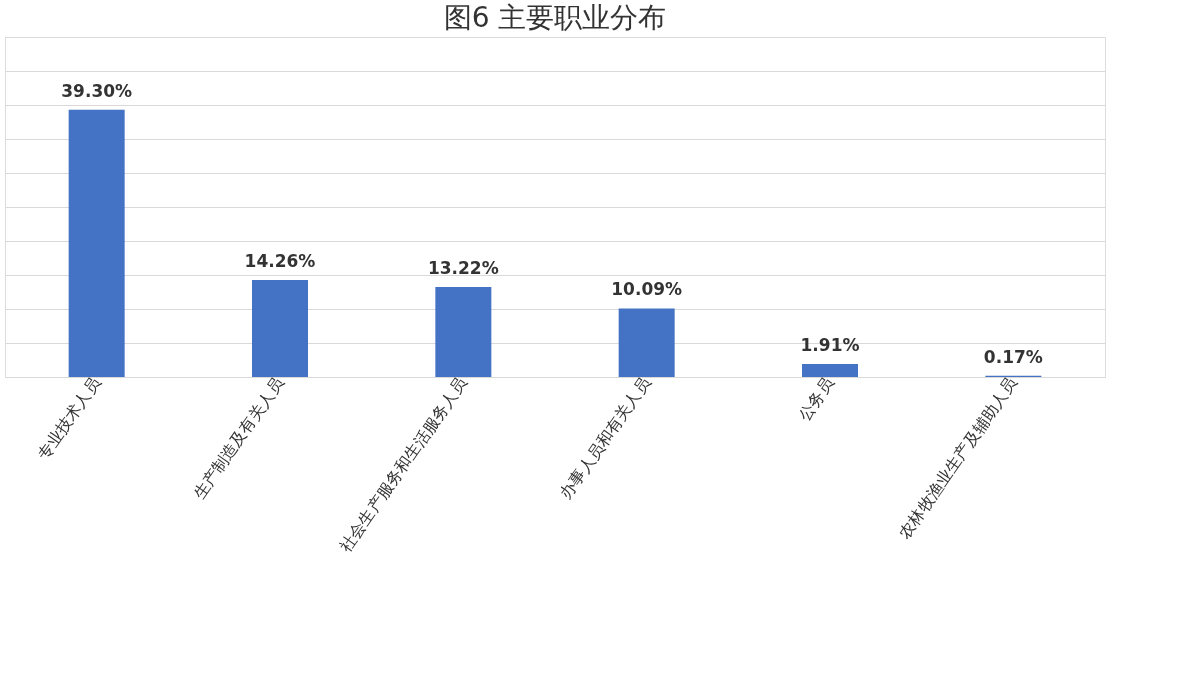 The image size is (1200, 686). Describe the element at coordinates (403, 464) in the screenshot. I see `x-tick-label: 社会生产服务和生活服务人员` at that location.